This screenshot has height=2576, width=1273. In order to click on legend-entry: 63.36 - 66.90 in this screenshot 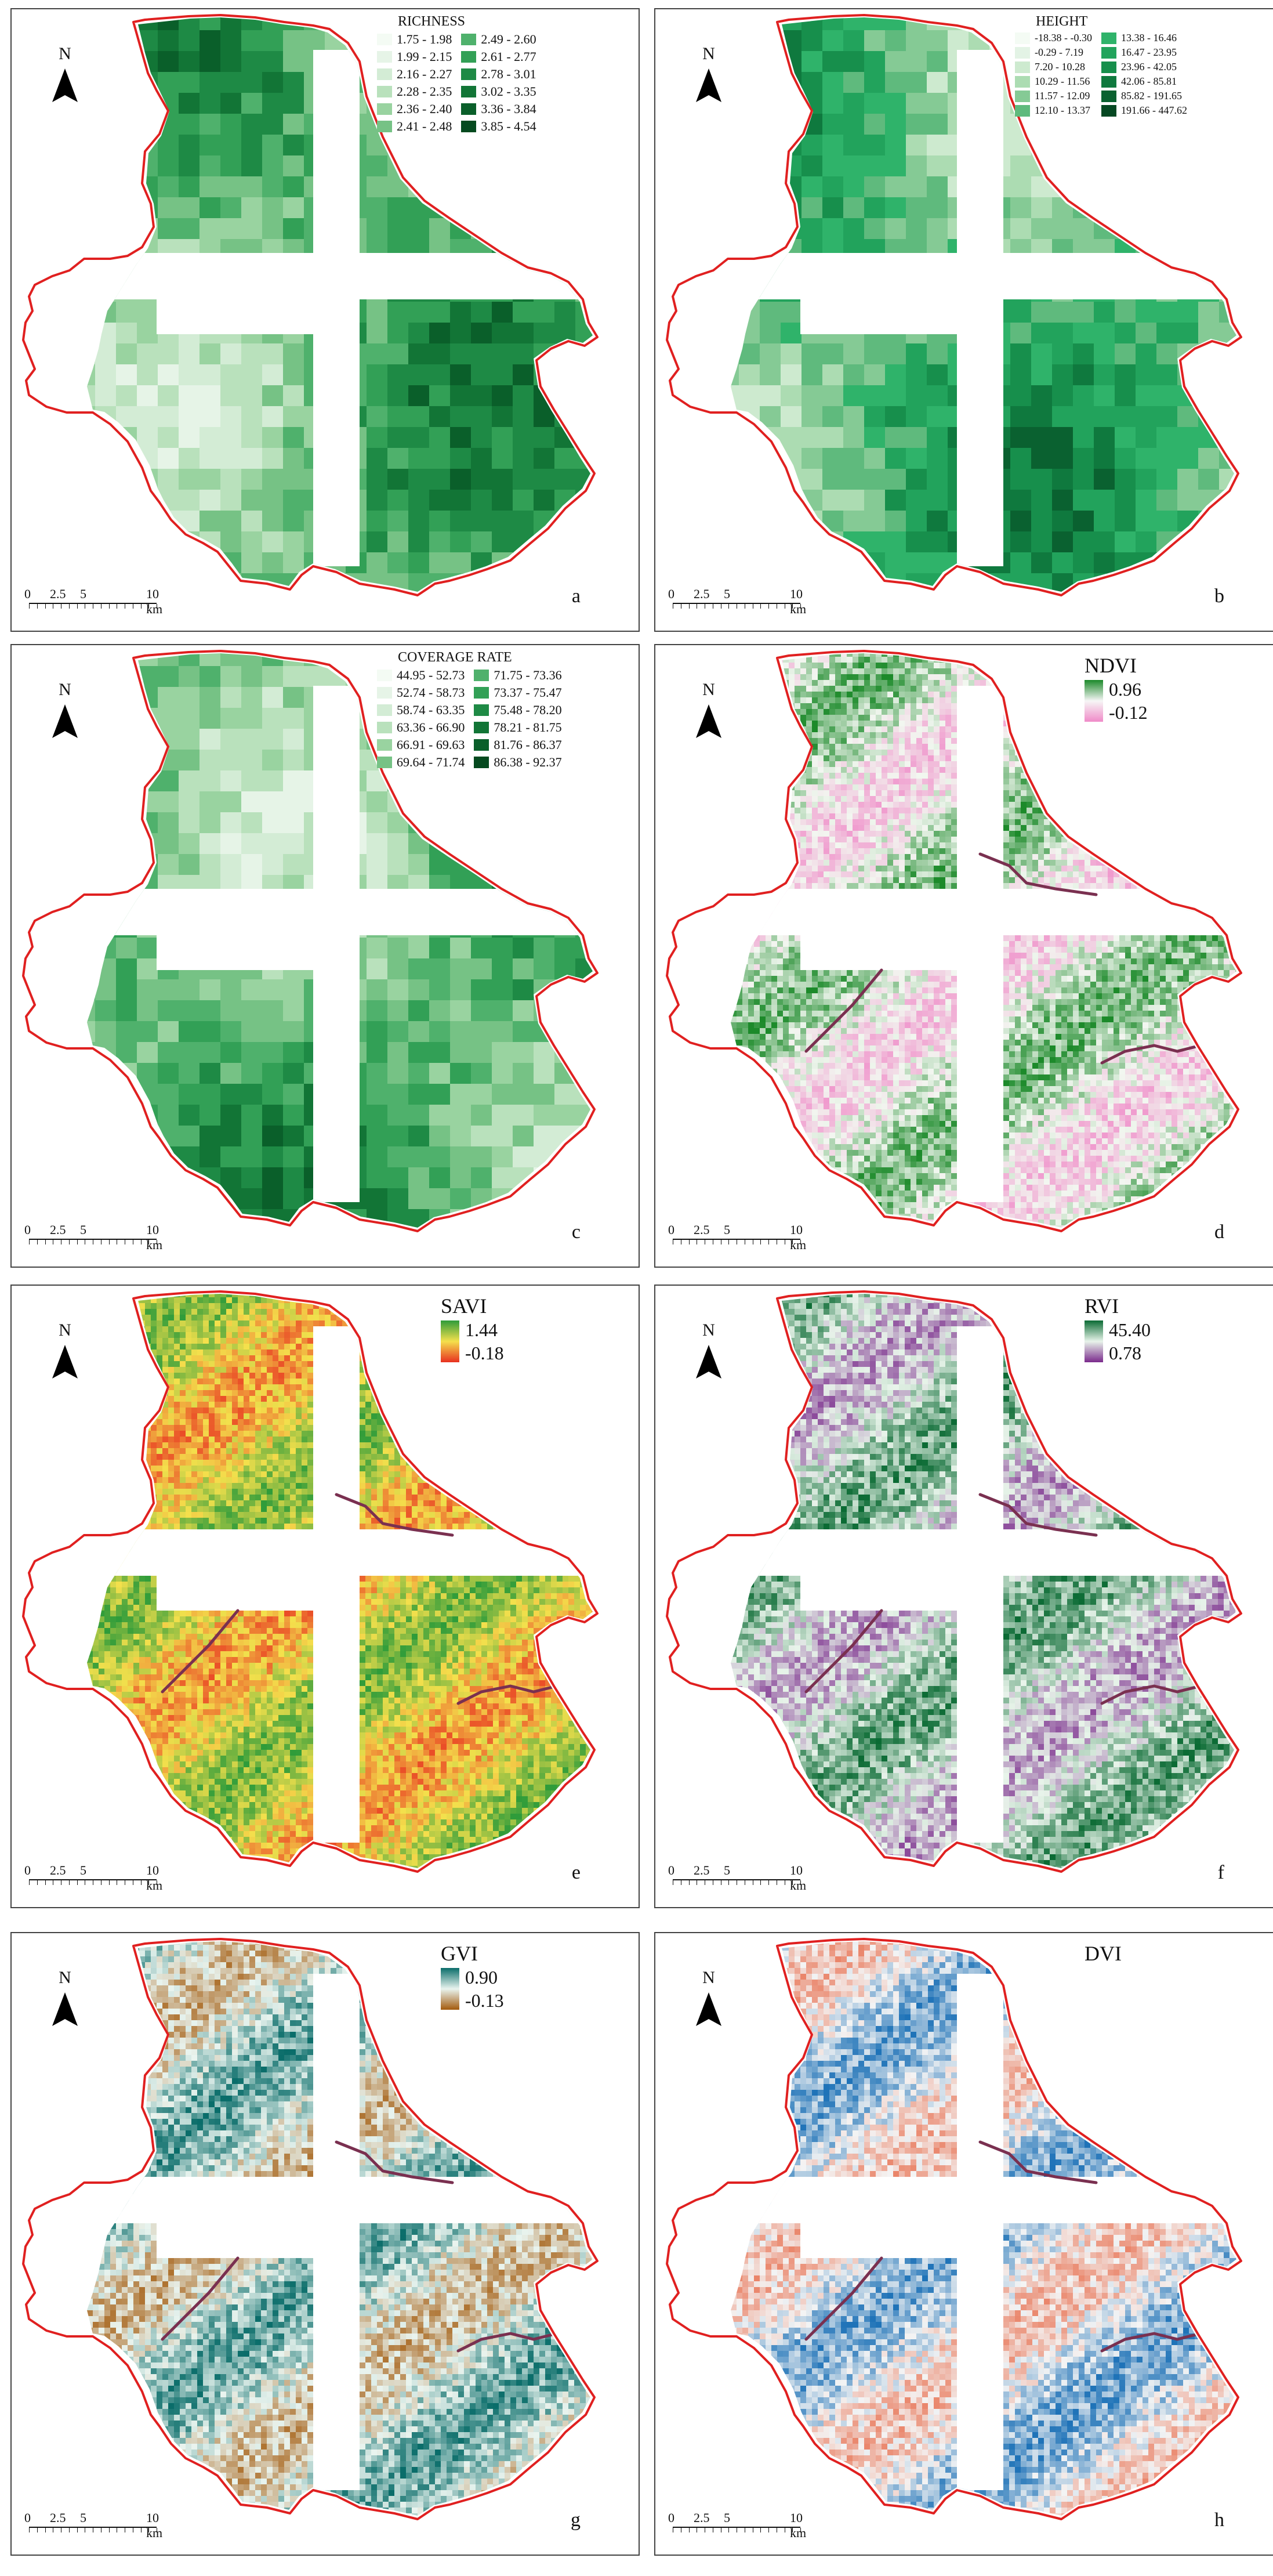, I will do `click(421, 727)`.